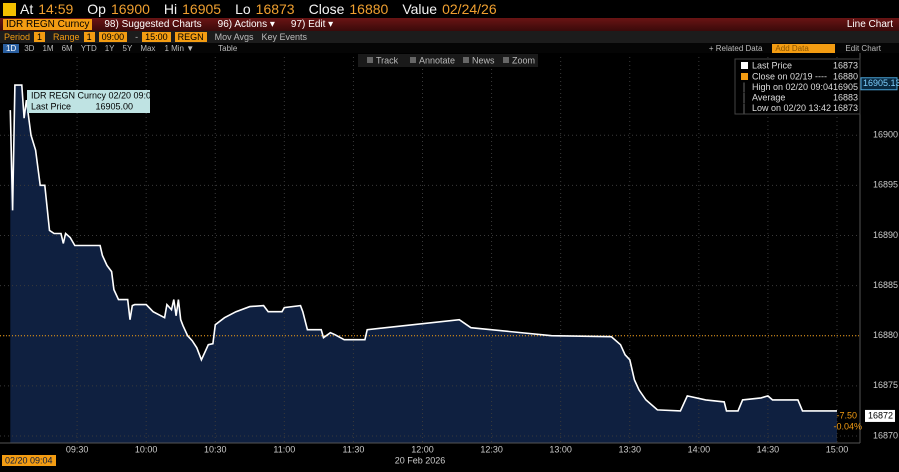 The width and height of the screenshot is (899, 472). Describe the element at coordinates (560, 449) in the screenshot. I see `x-tick-label: 13:00` at that location.